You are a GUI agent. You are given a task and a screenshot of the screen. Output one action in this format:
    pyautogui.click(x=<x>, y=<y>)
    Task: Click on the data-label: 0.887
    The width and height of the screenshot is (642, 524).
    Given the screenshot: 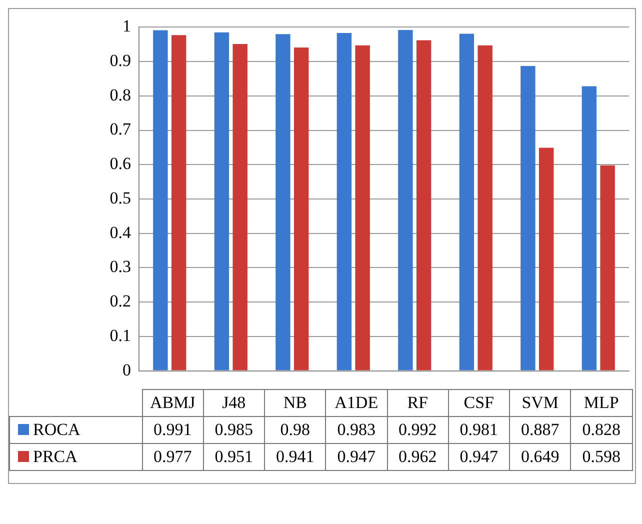 What is the action you would take?
    pyautogui.click(x=540, y=430)
    